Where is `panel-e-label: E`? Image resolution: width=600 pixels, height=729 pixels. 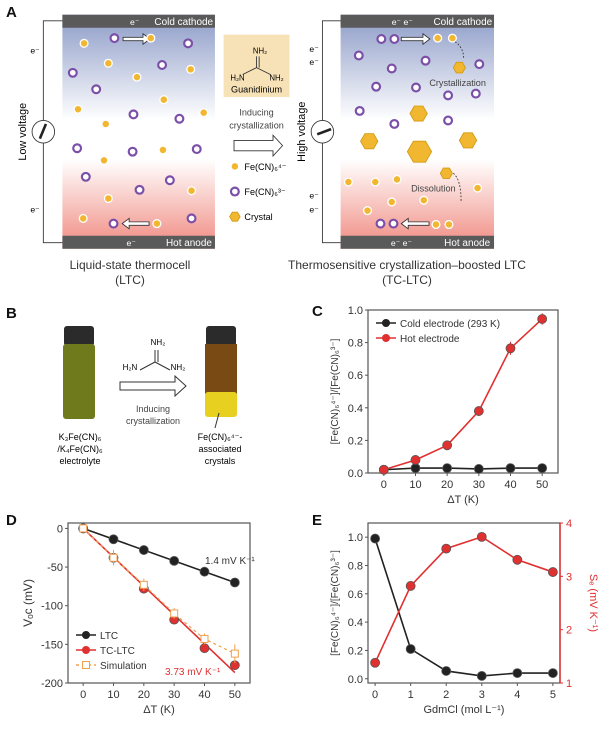 panel-e-label: E is located at coordinates (317, 520).